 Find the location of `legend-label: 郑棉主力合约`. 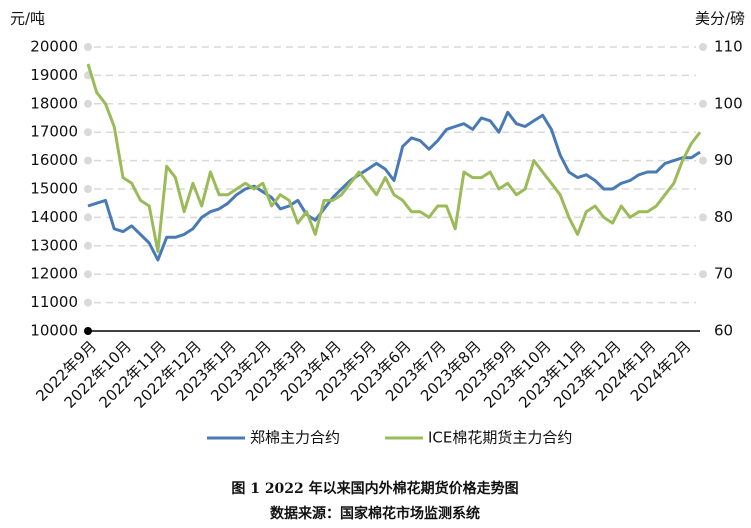

legend-label: 郑棉主力合约 is located at coordinates (295, 438).